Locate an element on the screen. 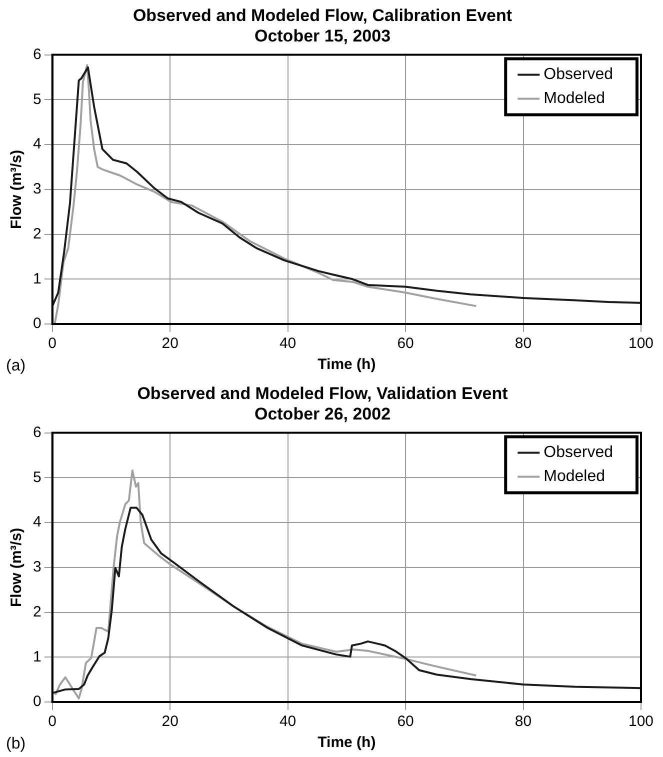  chart-subtitle: October 15, 2003 is located at coordinates (322, 36).